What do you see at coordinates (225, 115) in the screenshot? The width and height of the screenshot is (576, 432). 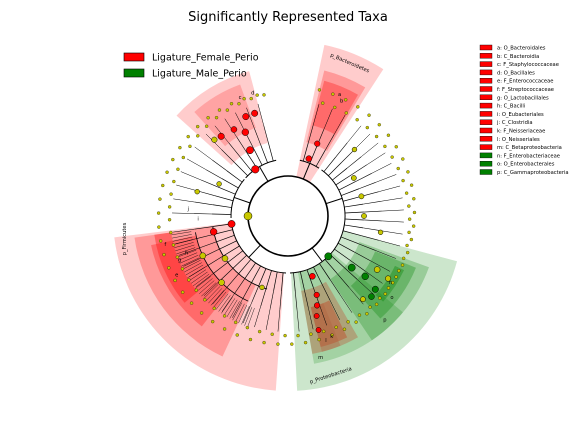 I see `clade-highlight-c` at bounding box center [225, 115].